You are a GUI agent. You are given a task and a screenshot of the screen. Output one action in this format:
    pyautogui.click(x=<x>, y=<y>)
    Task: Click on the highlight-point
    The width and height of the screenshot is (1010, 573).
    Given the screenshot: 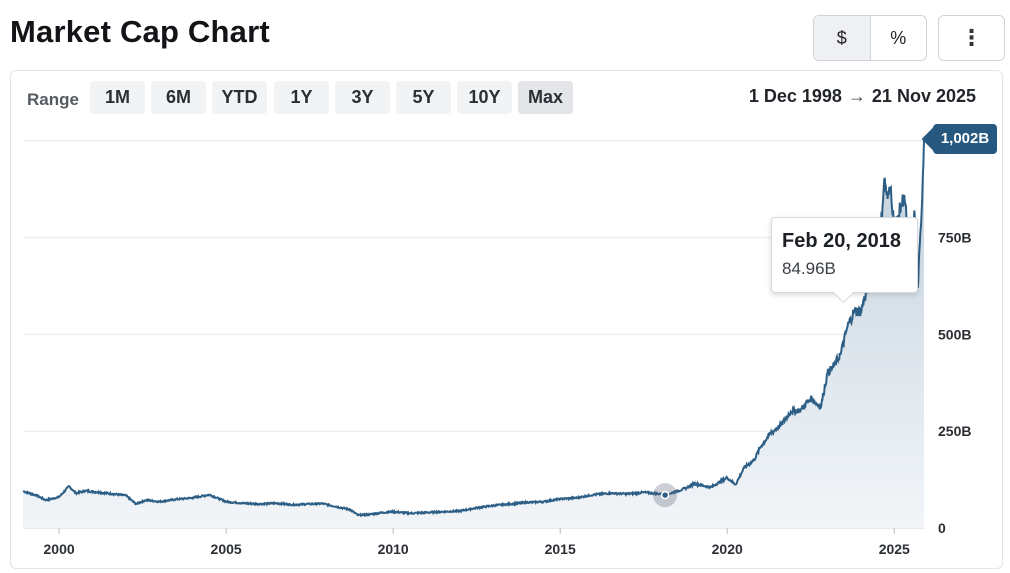 What is the action you would take?
    pyautogui.click(x=665, y=495)
    